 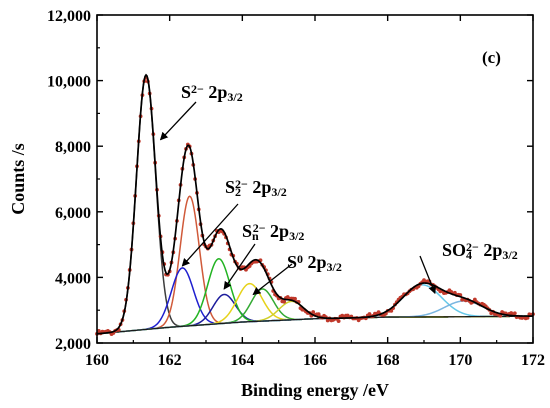 What do you see at coordinates (460, 360) in the screenshot?
I see `x-tick-label: 170` at bounding box center [460, 360].